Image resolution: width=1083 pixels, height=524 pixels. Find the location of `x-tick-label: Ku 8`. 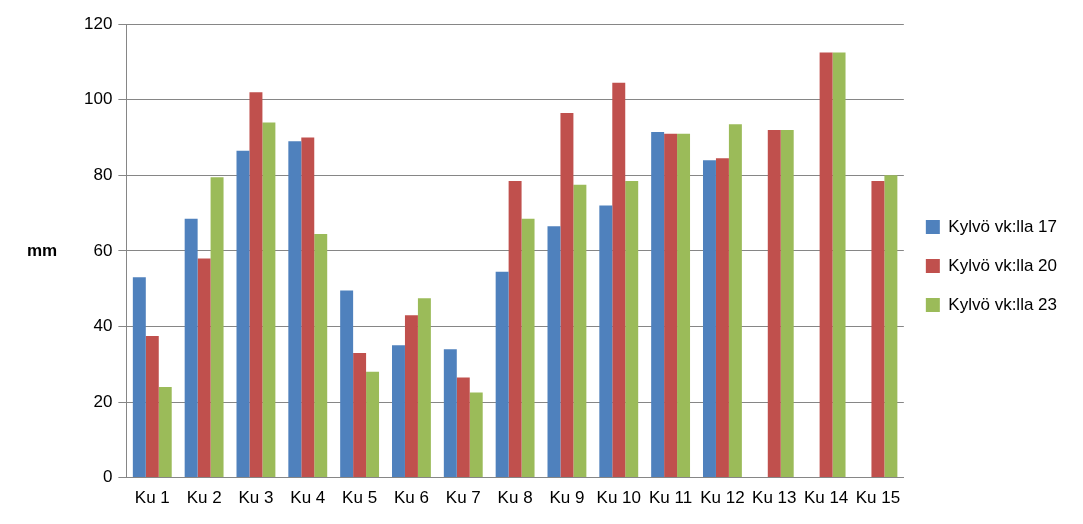

x-tick-label: Ku 8 is located at coordinates (515, 498).